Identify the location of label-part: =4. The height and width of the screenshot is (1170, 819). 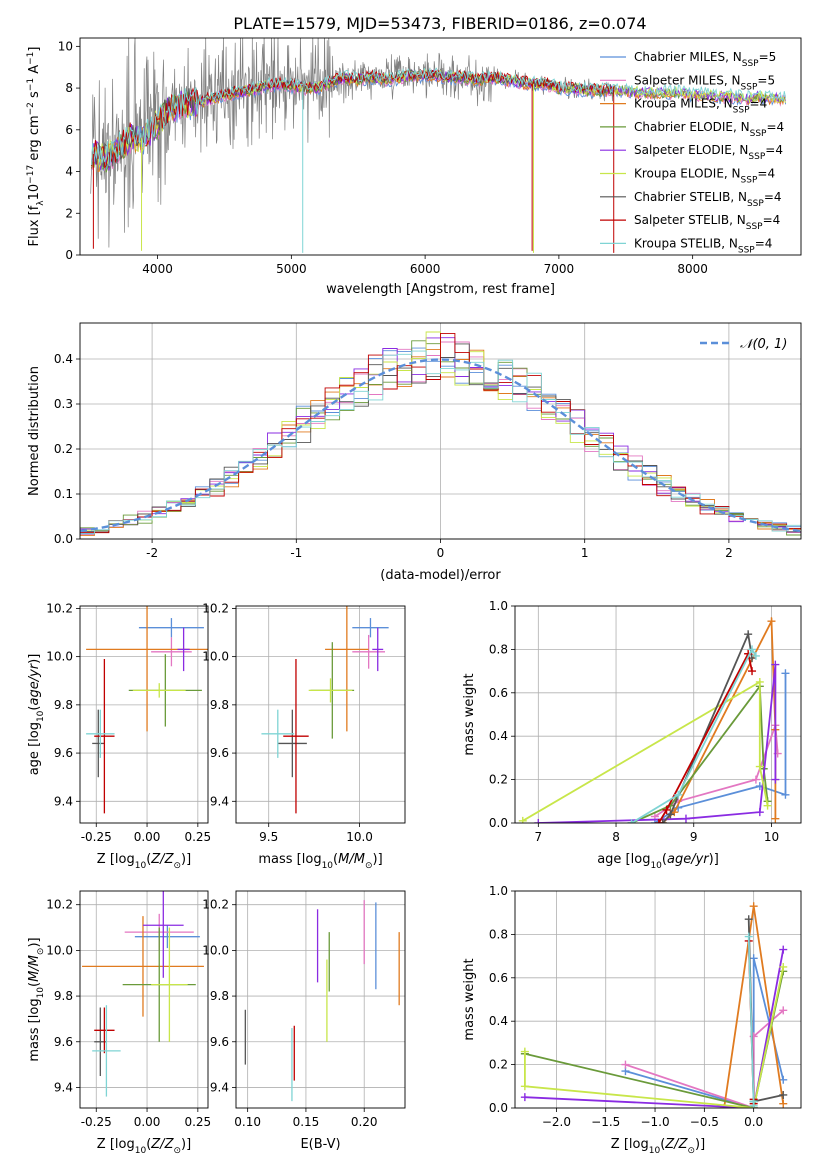
(774, 150).